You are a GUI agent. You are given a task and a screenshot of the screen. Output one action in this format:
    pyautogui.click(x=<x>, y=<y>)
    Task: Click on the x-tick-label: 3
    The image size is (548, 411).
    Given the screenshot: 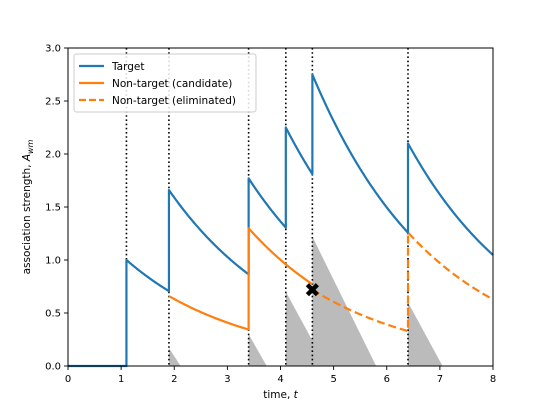 What is the action you would take?
    pyautogui.click(x=227, y=379)
    